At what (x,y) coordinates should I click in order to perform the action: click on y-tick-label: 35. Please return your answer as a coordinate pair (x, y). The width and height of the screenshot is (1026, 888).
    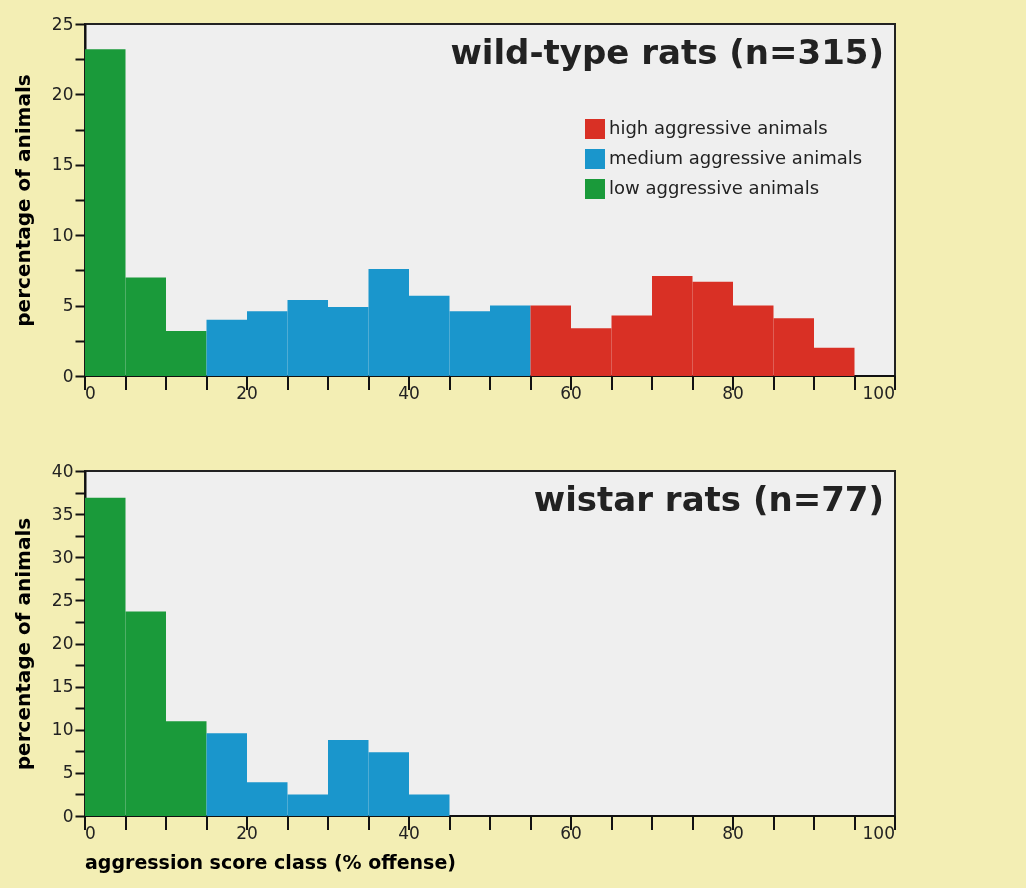
    Looking at the image, I should click on (62, 513).